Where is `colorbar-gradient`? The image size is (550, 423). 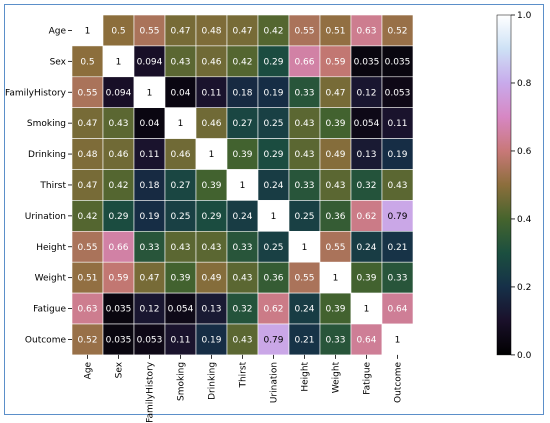 colorbar-gradient is located at coordinates (504, 185).